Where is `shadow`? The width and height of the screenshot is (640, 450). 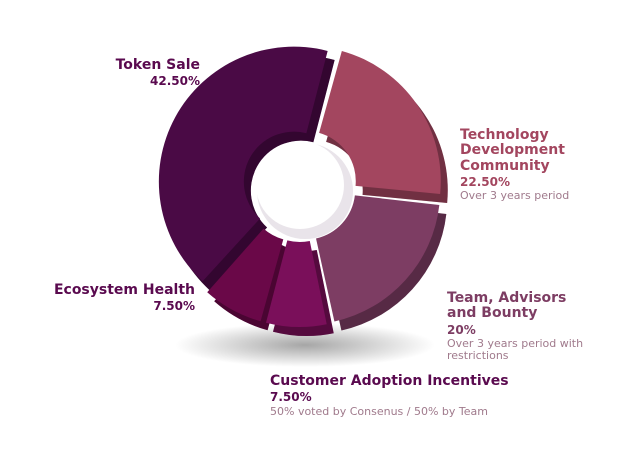
shadow is located at coordinates (305, 345).